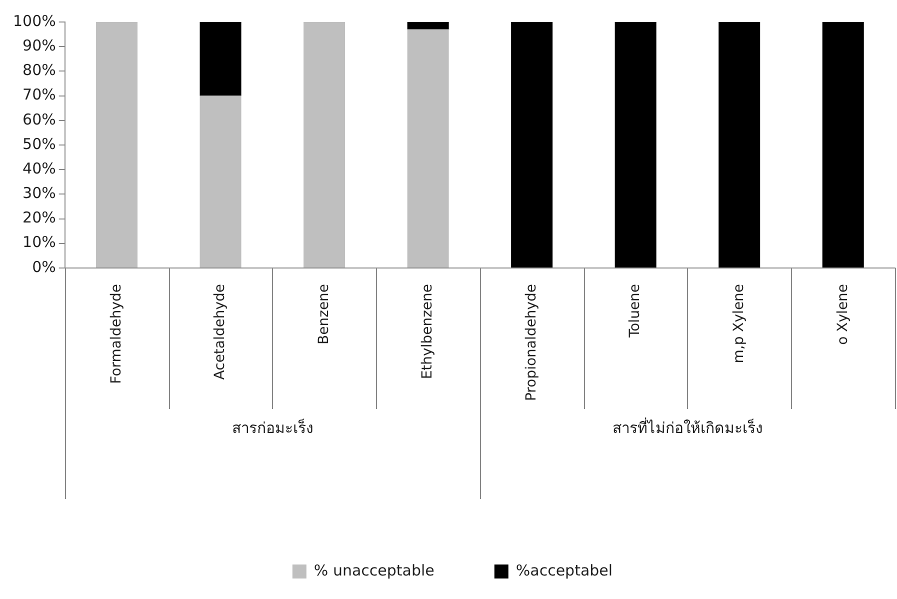 This screenshot has width=897, height=599. What do you see at coordinates (39, 217) in the screenshot?
I see `y-tick-label: 20%` at bounding box center [39, 217].